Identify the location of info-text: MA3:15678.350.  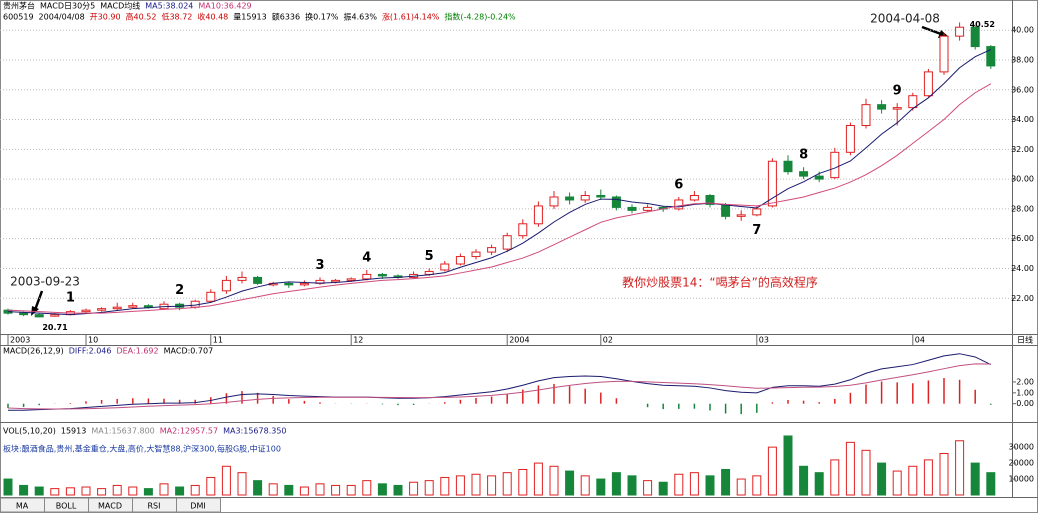
(254, 431).